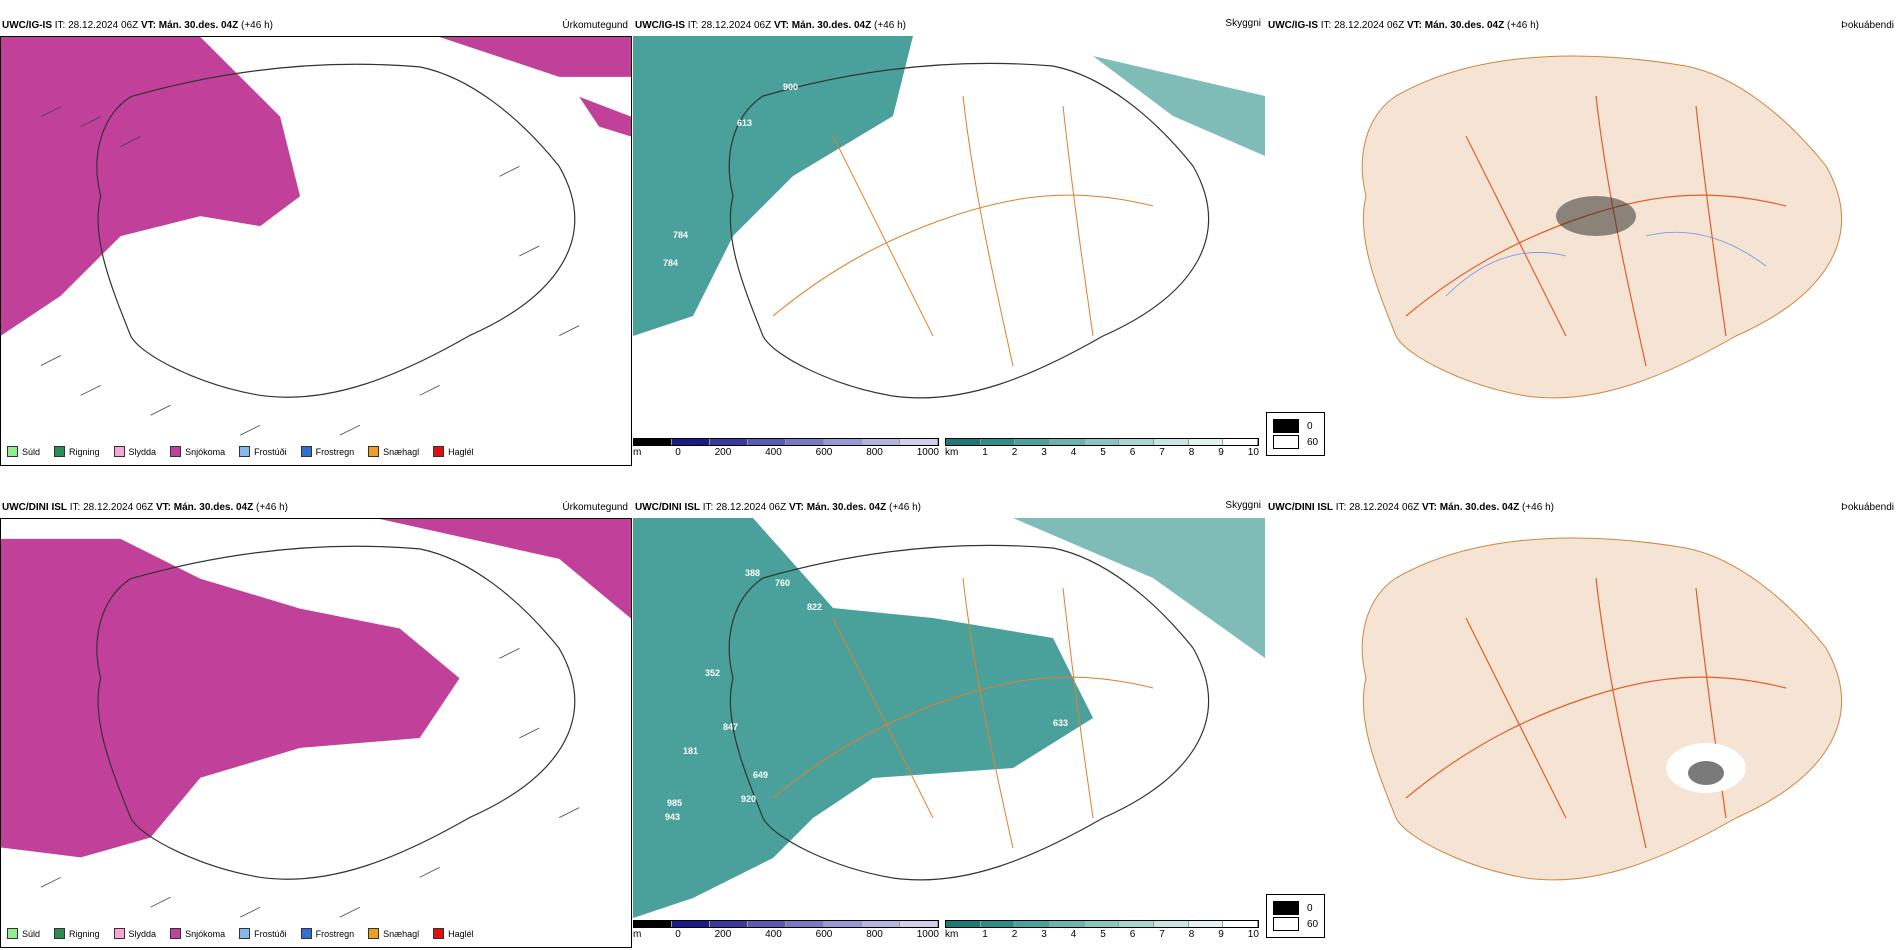 This screenshot has height=950, width=1900. I want to click on vis-value: 847, so click(731, 727).